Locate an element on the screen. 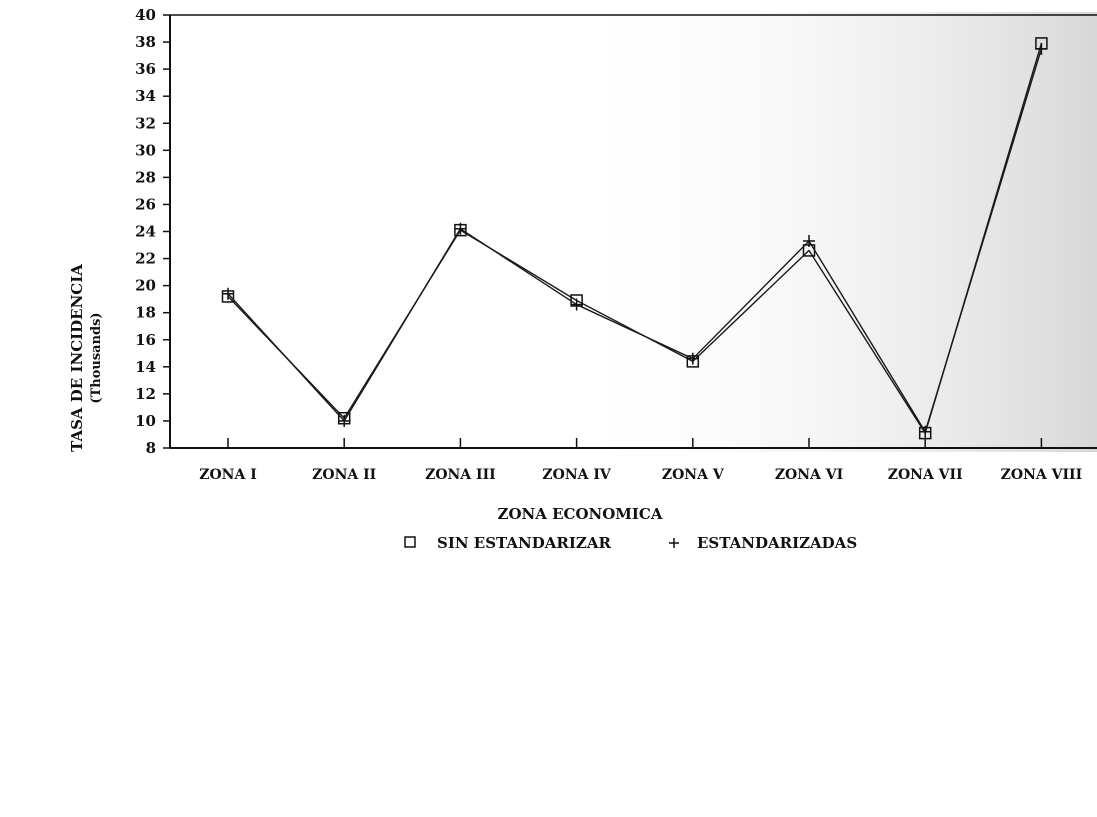  legend-label-sin-estandarizar: SIN ESTANDARIZAR is located at coordinates (524, 543).